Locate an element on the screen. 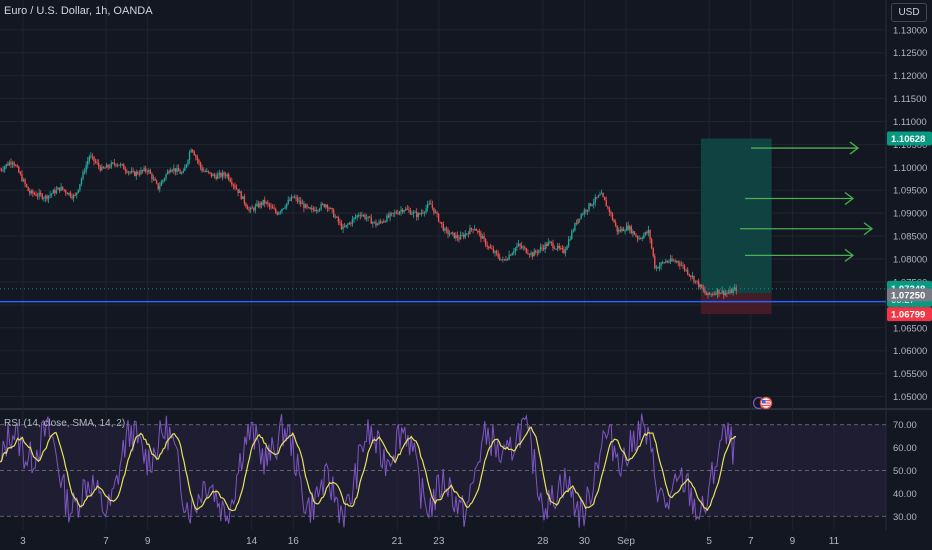 The image size is (932, 550). entry-price-bg is located at coordinates (909, 295).